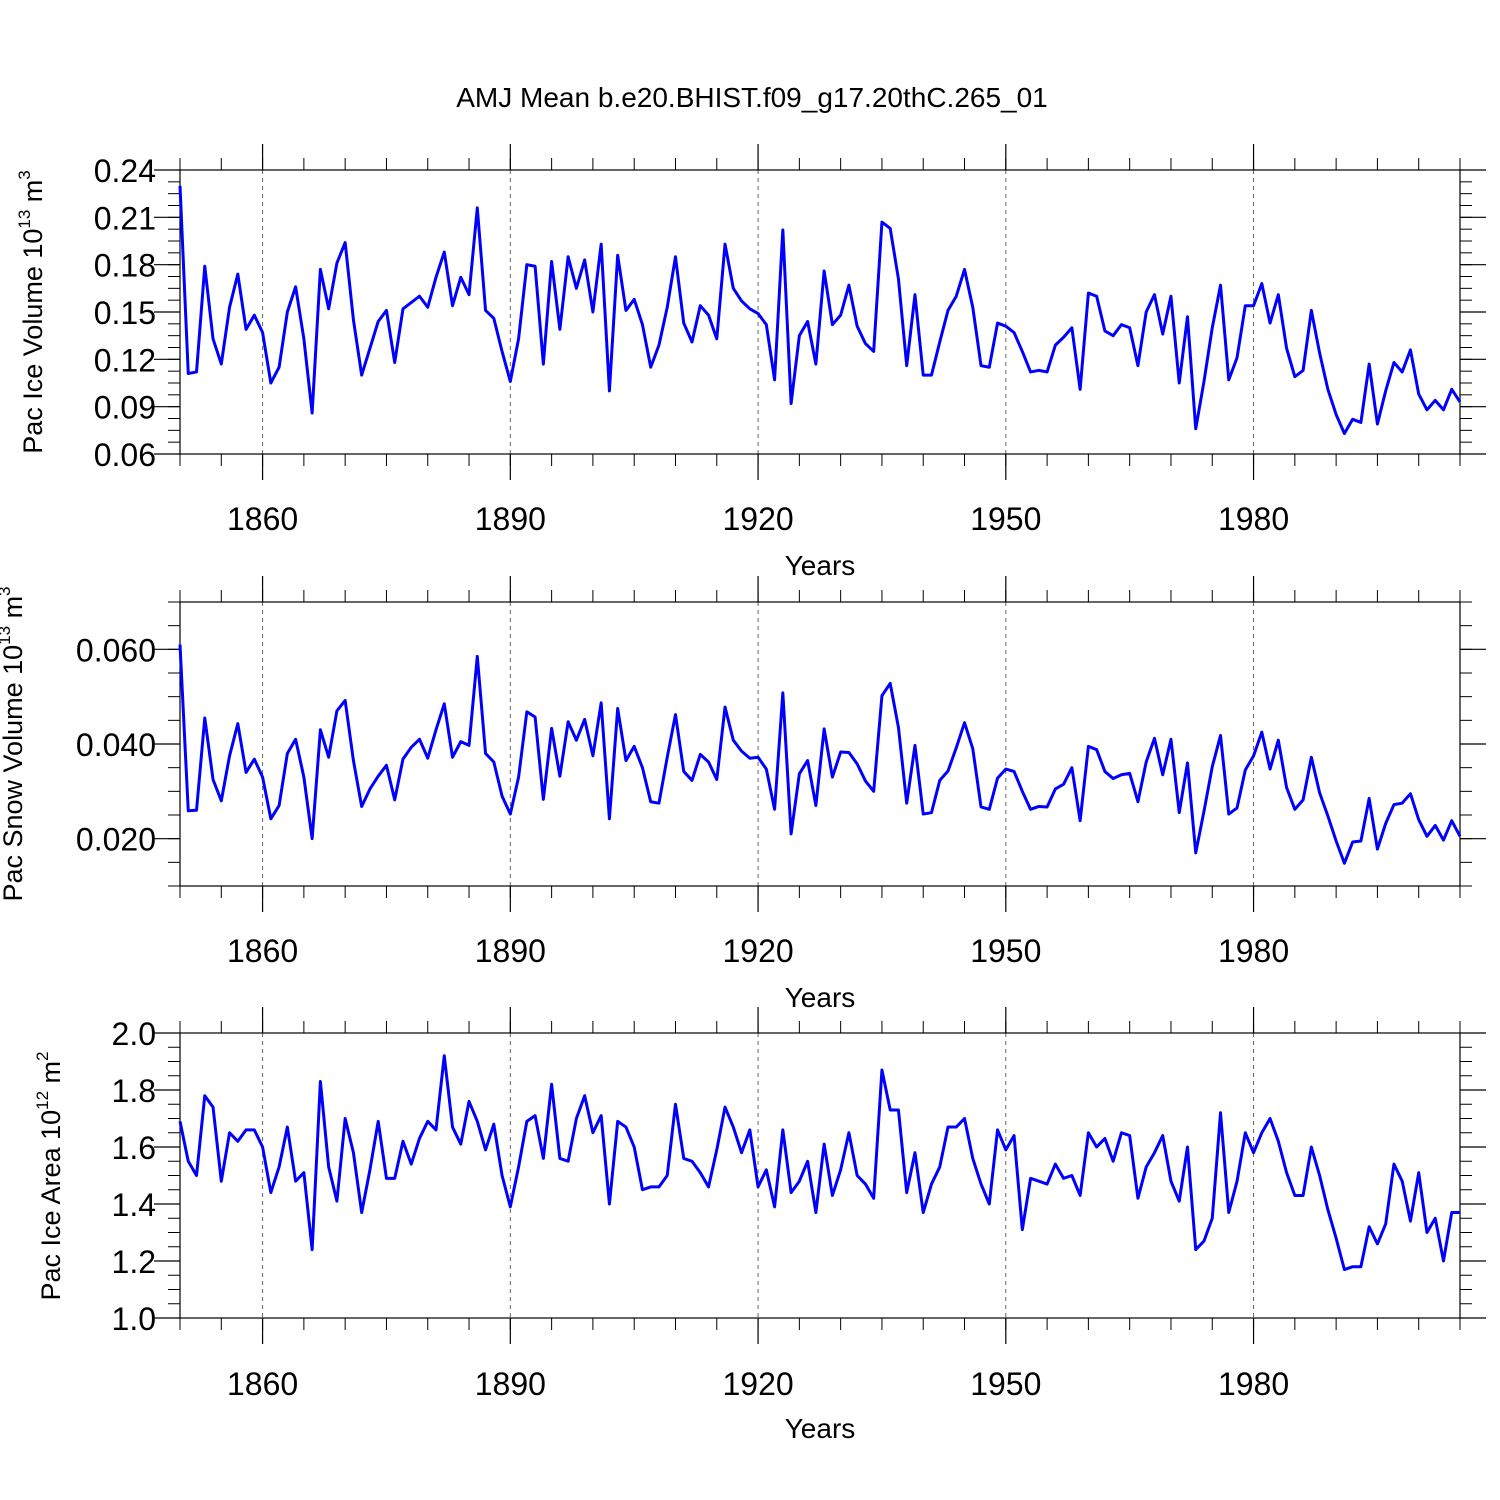  What do you see at coordinates (125, 360) in the screenshot?
I see `y-tick-label: 0.12` at bounding box center [125, 360].